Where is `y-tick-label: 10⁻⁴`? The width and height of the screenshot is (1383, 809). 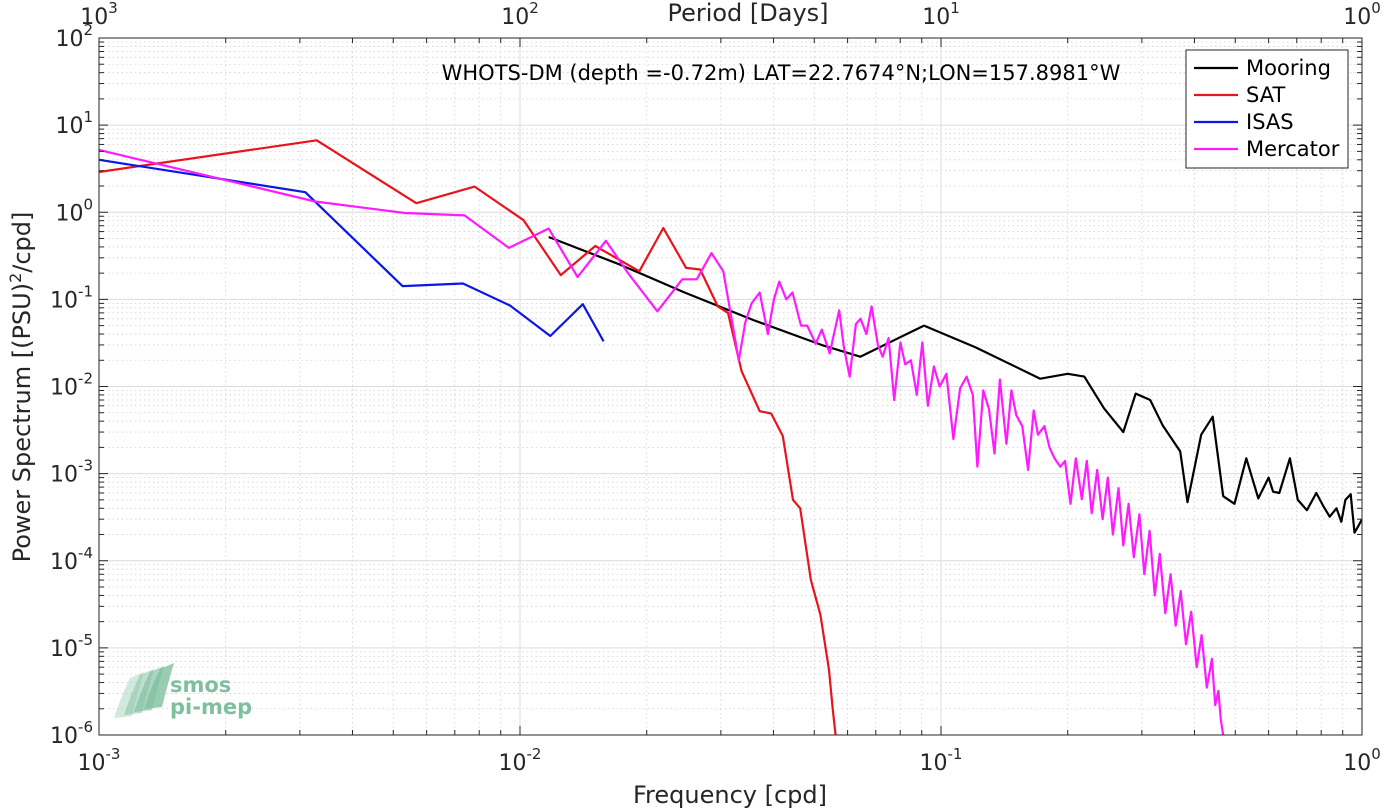
y-tick-label: 10⁻⁴ is located at coordinates (71, 559).